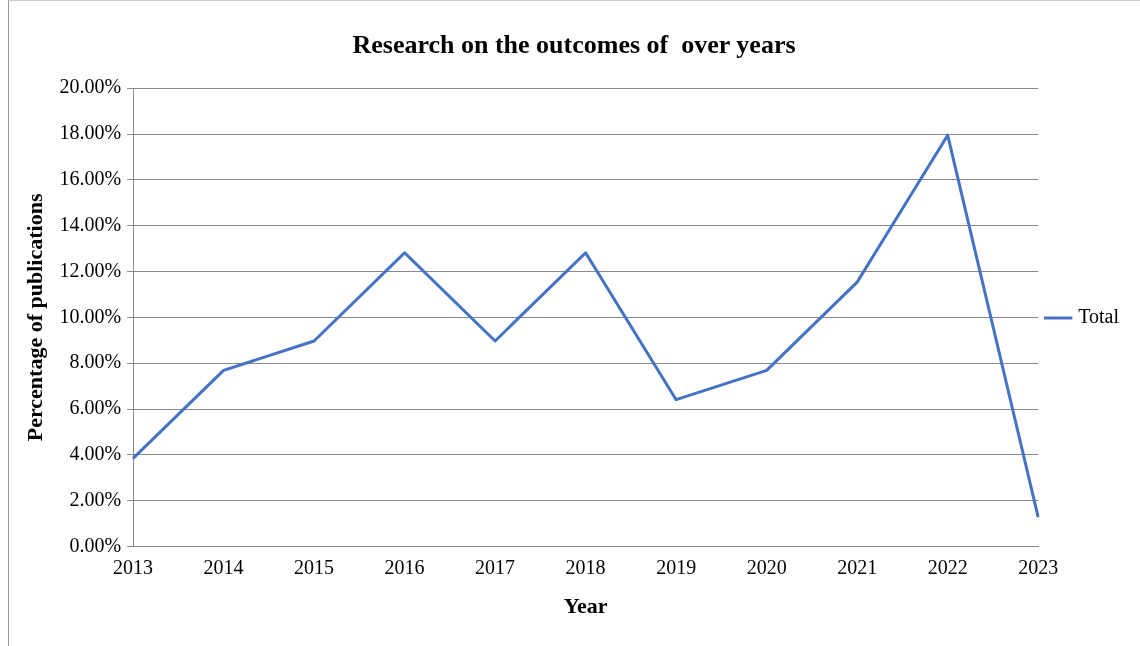 This screenshot has height=646, width=1140. Describe the element at coordinates (585, 566) in the screenshot. I see `x-tick-label: 2018` at that location.